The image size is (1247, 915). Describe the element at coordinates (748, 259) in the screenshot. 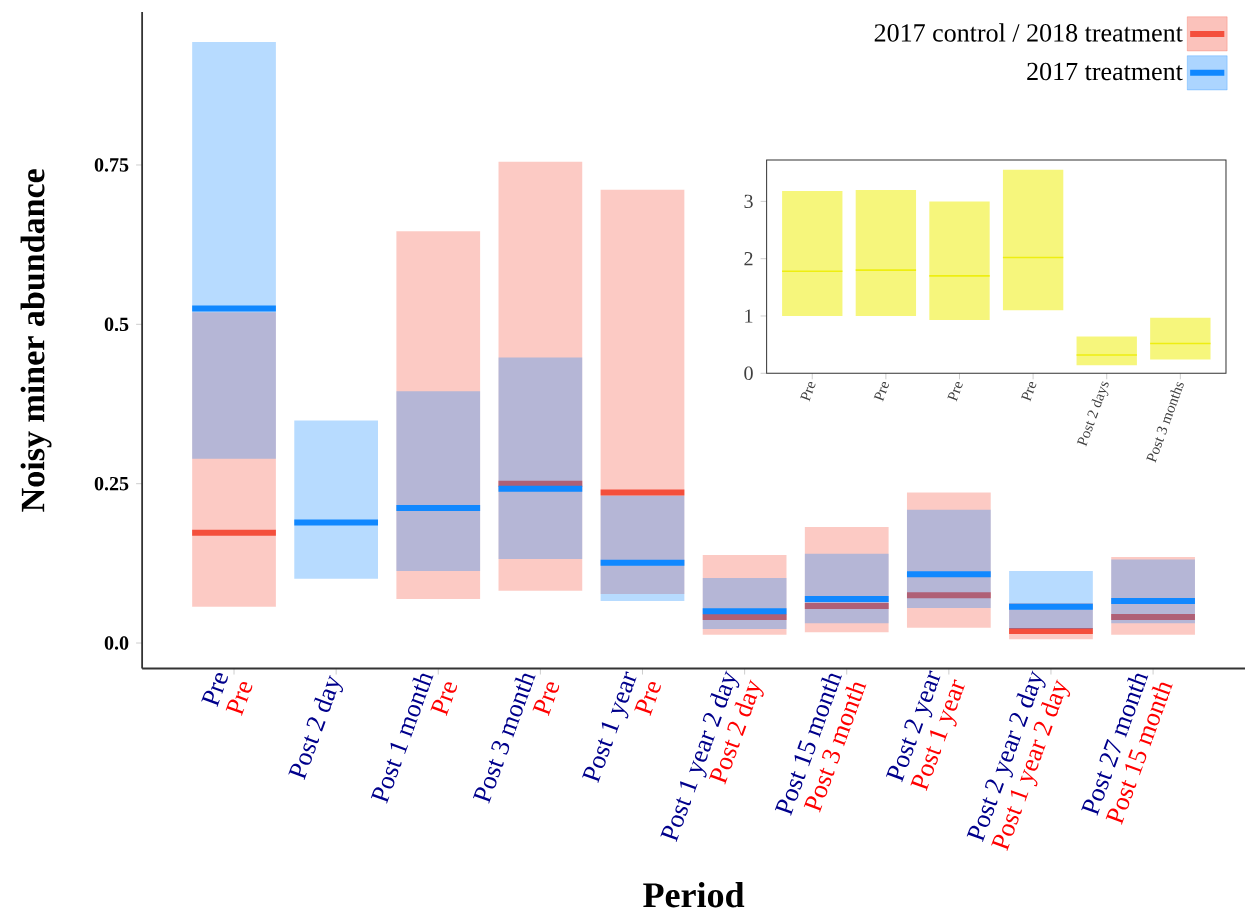

I see `y-tick-label: 2` at that location.